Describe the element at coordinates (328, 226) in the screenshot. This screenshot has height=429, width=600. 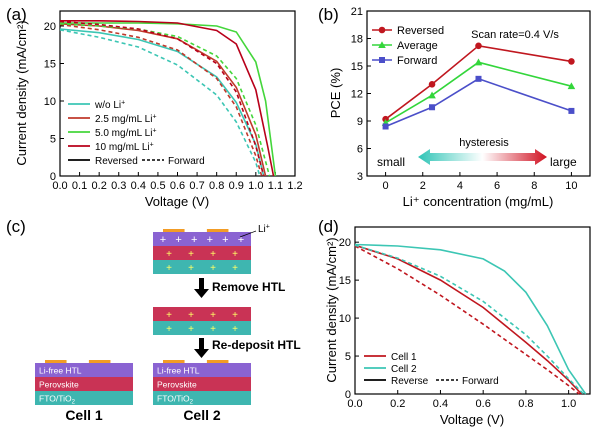
I see `panel-label-d: (d)` at that location.